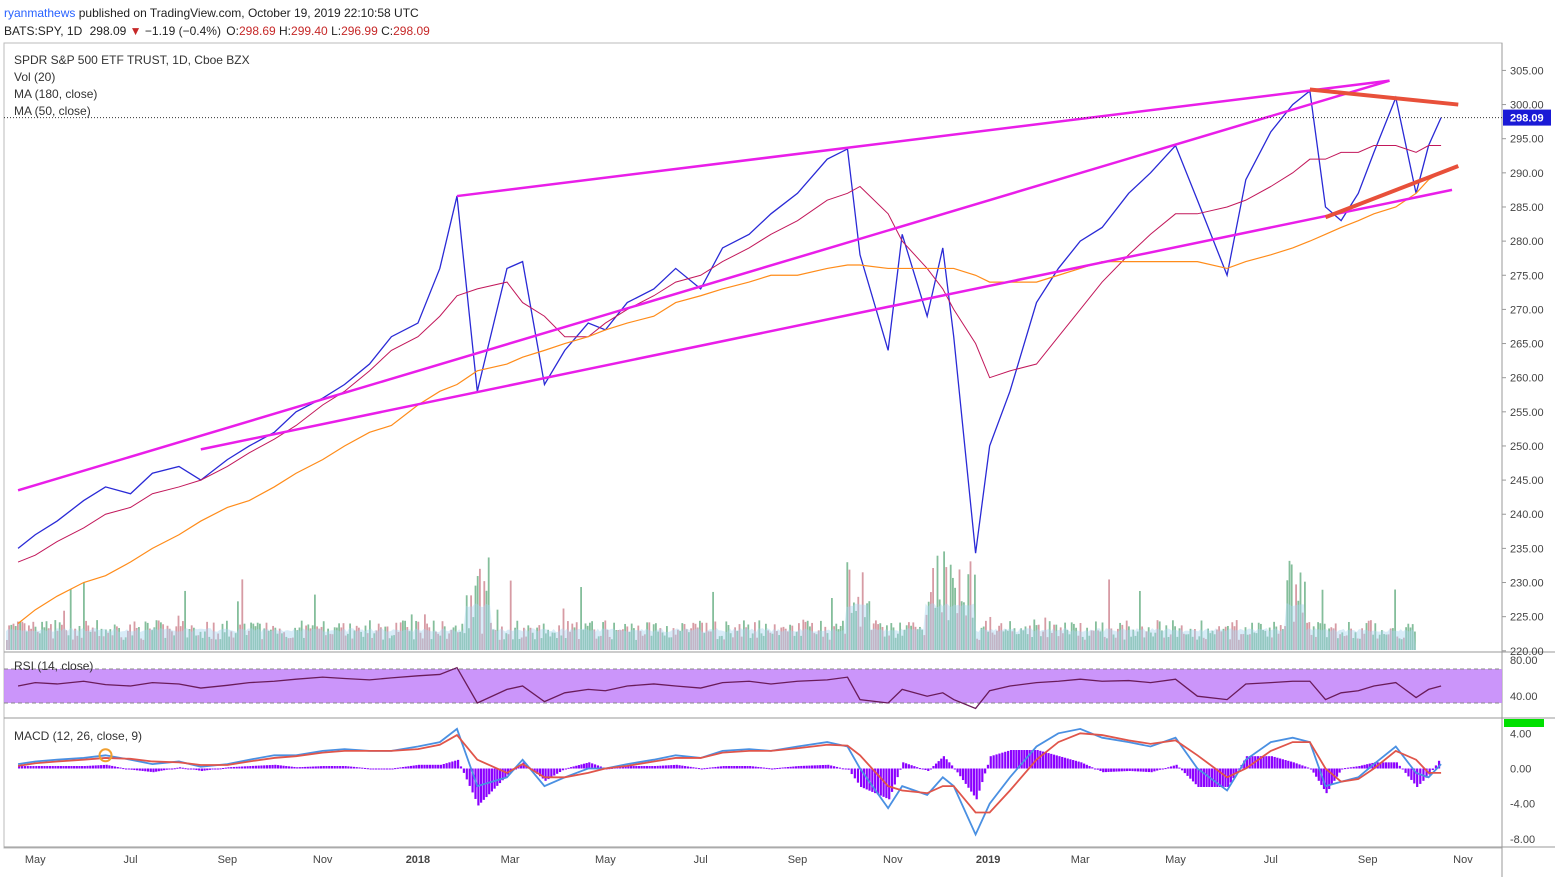  What do you see at coordinates (729, 773) in the screenshot?
I see `macd-signal-line` at bounding box center [729, 773].